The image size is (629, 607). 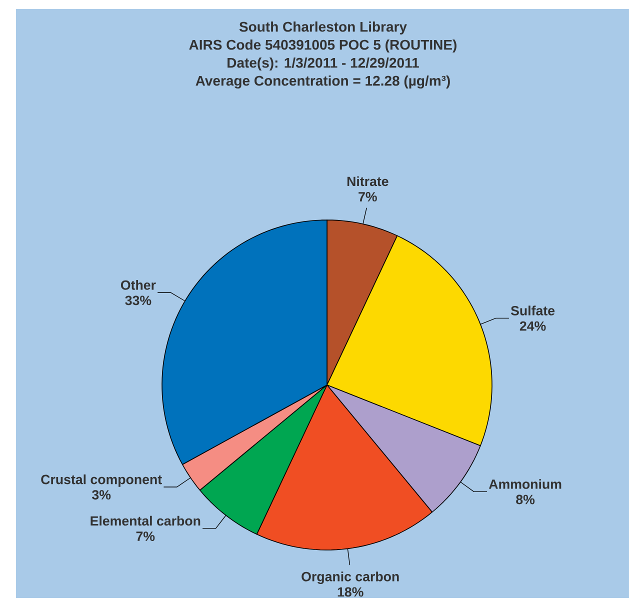 What do you see at coordinates (138, 301) in the screenshot?
I see `data-label: 33%` at bounding box center [138, 301].